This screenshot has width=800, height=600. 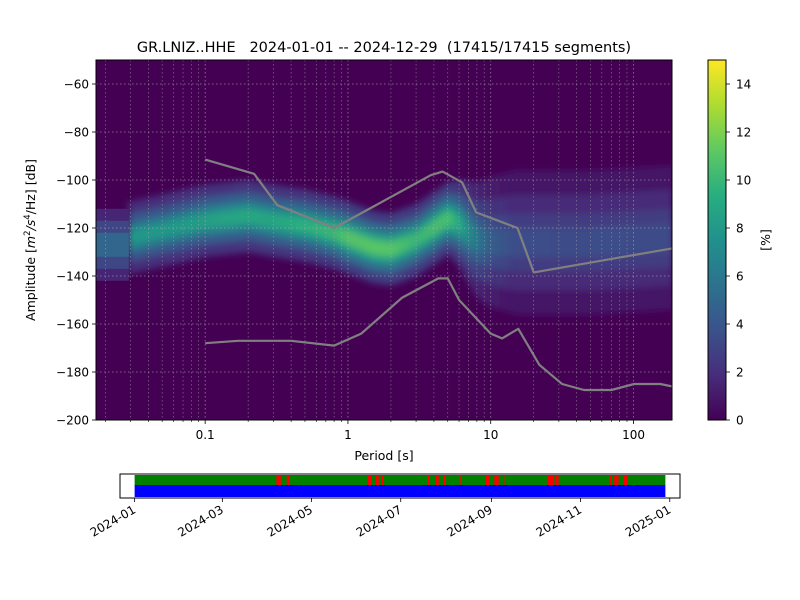 What do you see at coordinates (469, 520) in the screenshot?
I see `date-tick-label: 2024-09` at bounding box center [469, 520].